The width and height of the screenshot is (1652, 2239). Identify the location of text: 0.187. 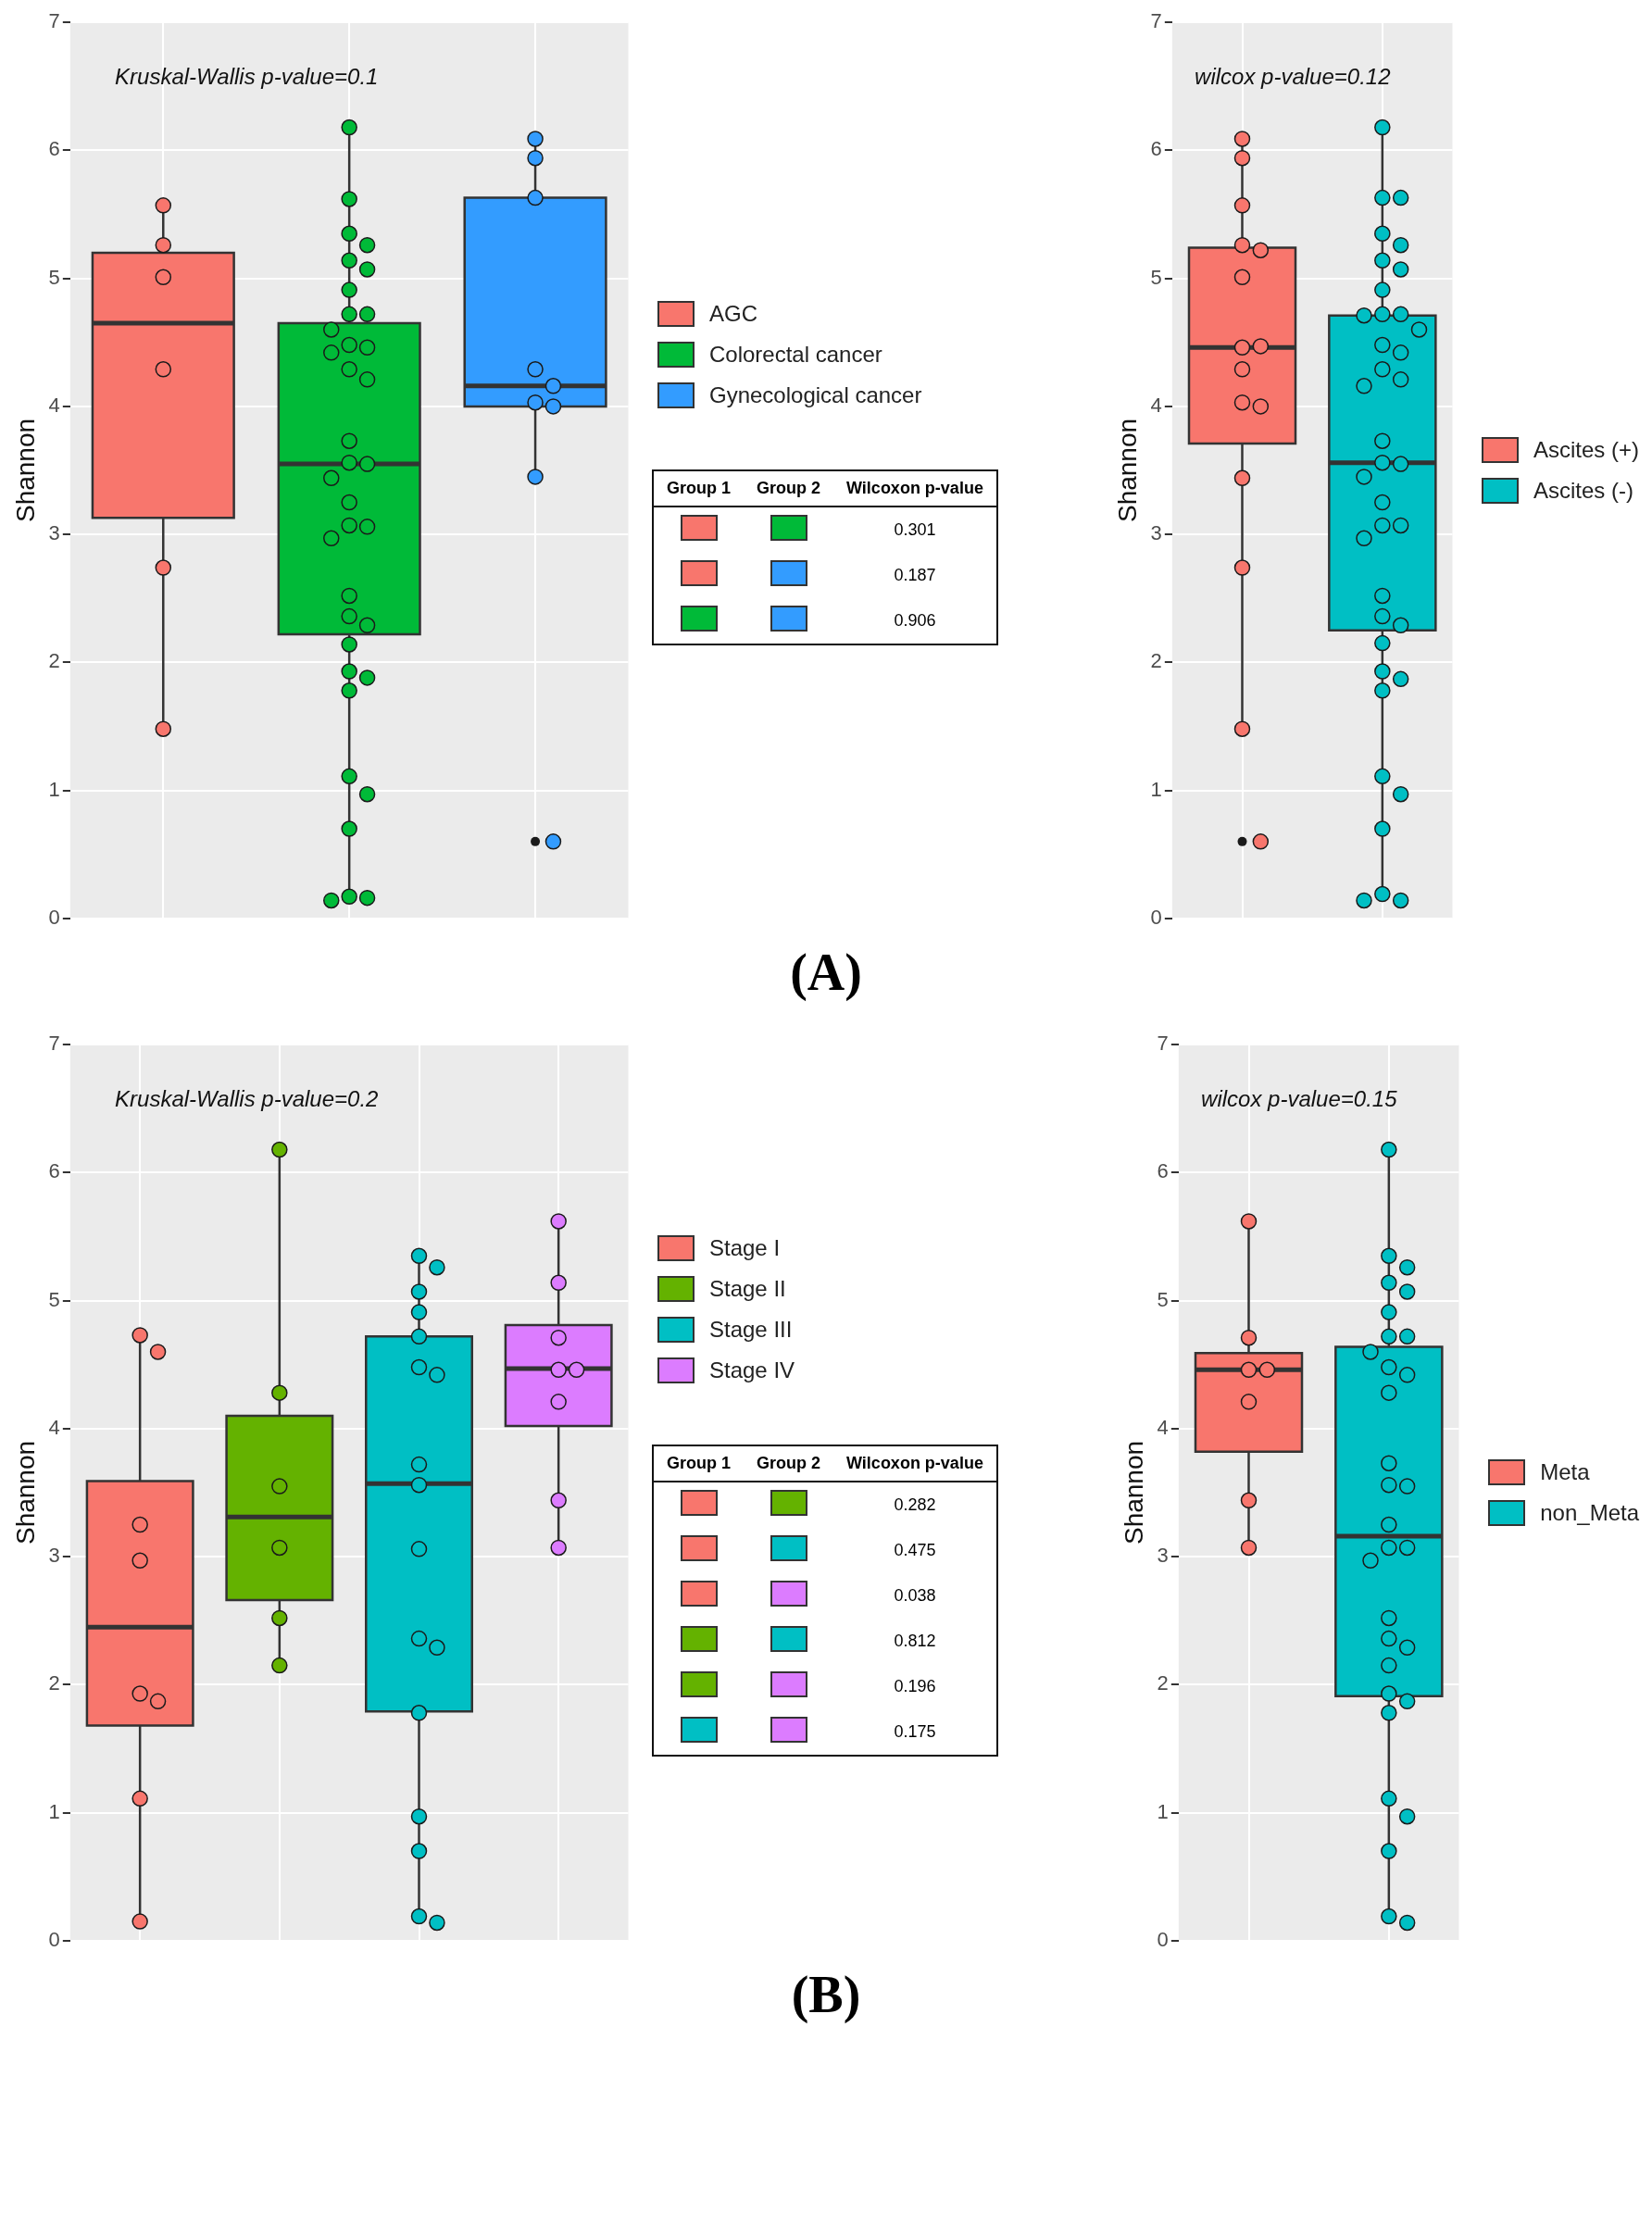
(915, 575).